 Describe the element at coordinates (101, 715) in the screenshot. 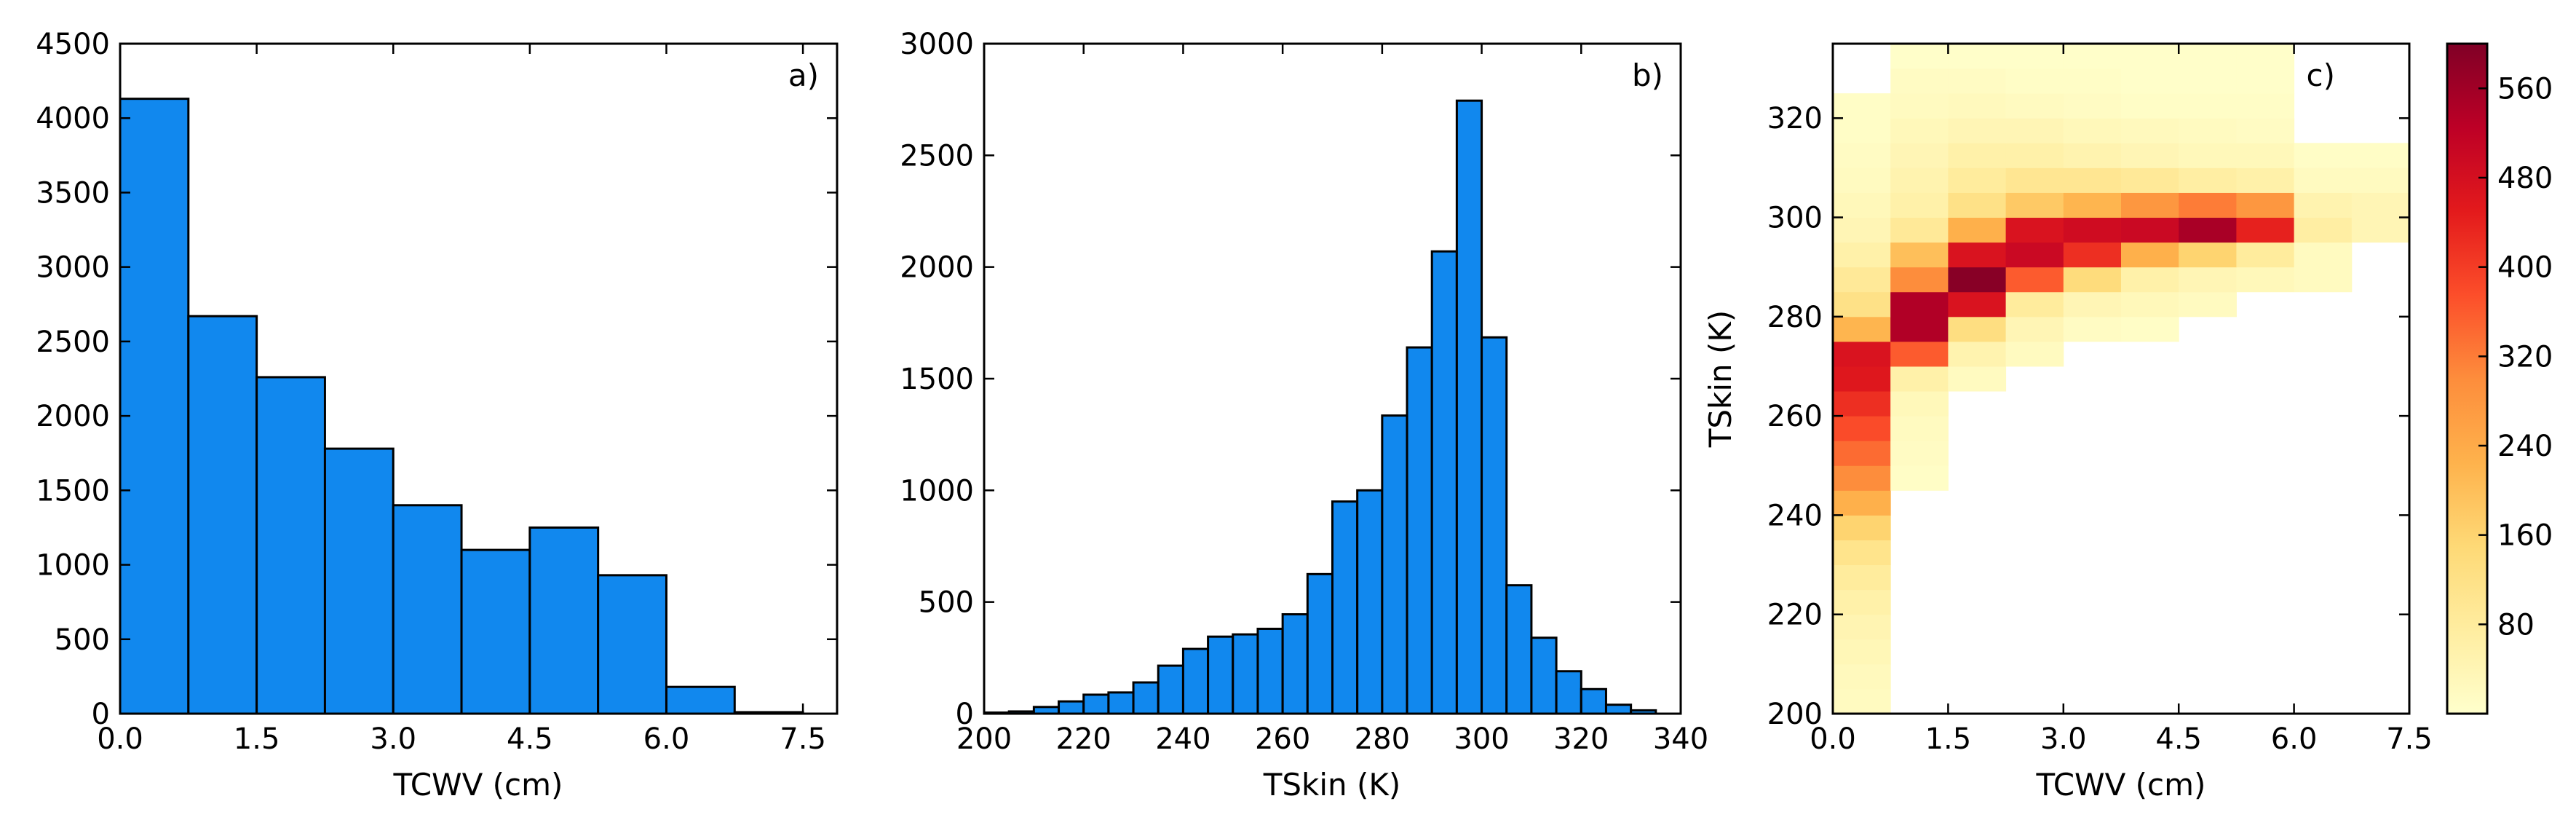

I see `histogram-tcwv-ytick-label: 0` at that location.